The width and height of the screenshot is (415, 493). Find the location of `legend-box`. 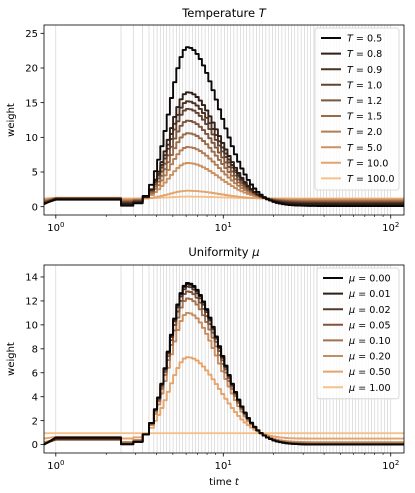

legend-box is located at coordinates (358, 333).